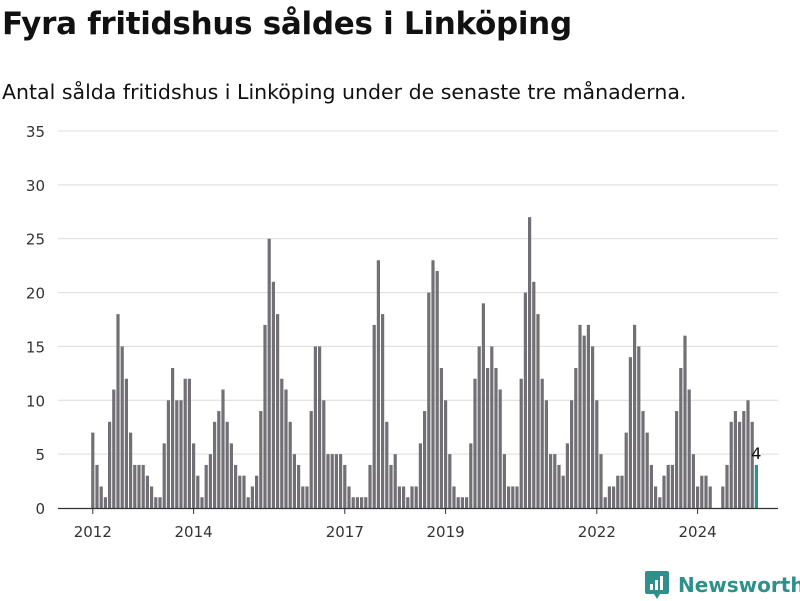 Image resolution: width=800 pixels, height=601 pixels. Describe the element at coordinates (35, 294) in the screenshot. I see `y-tick-label: 20` at that location.